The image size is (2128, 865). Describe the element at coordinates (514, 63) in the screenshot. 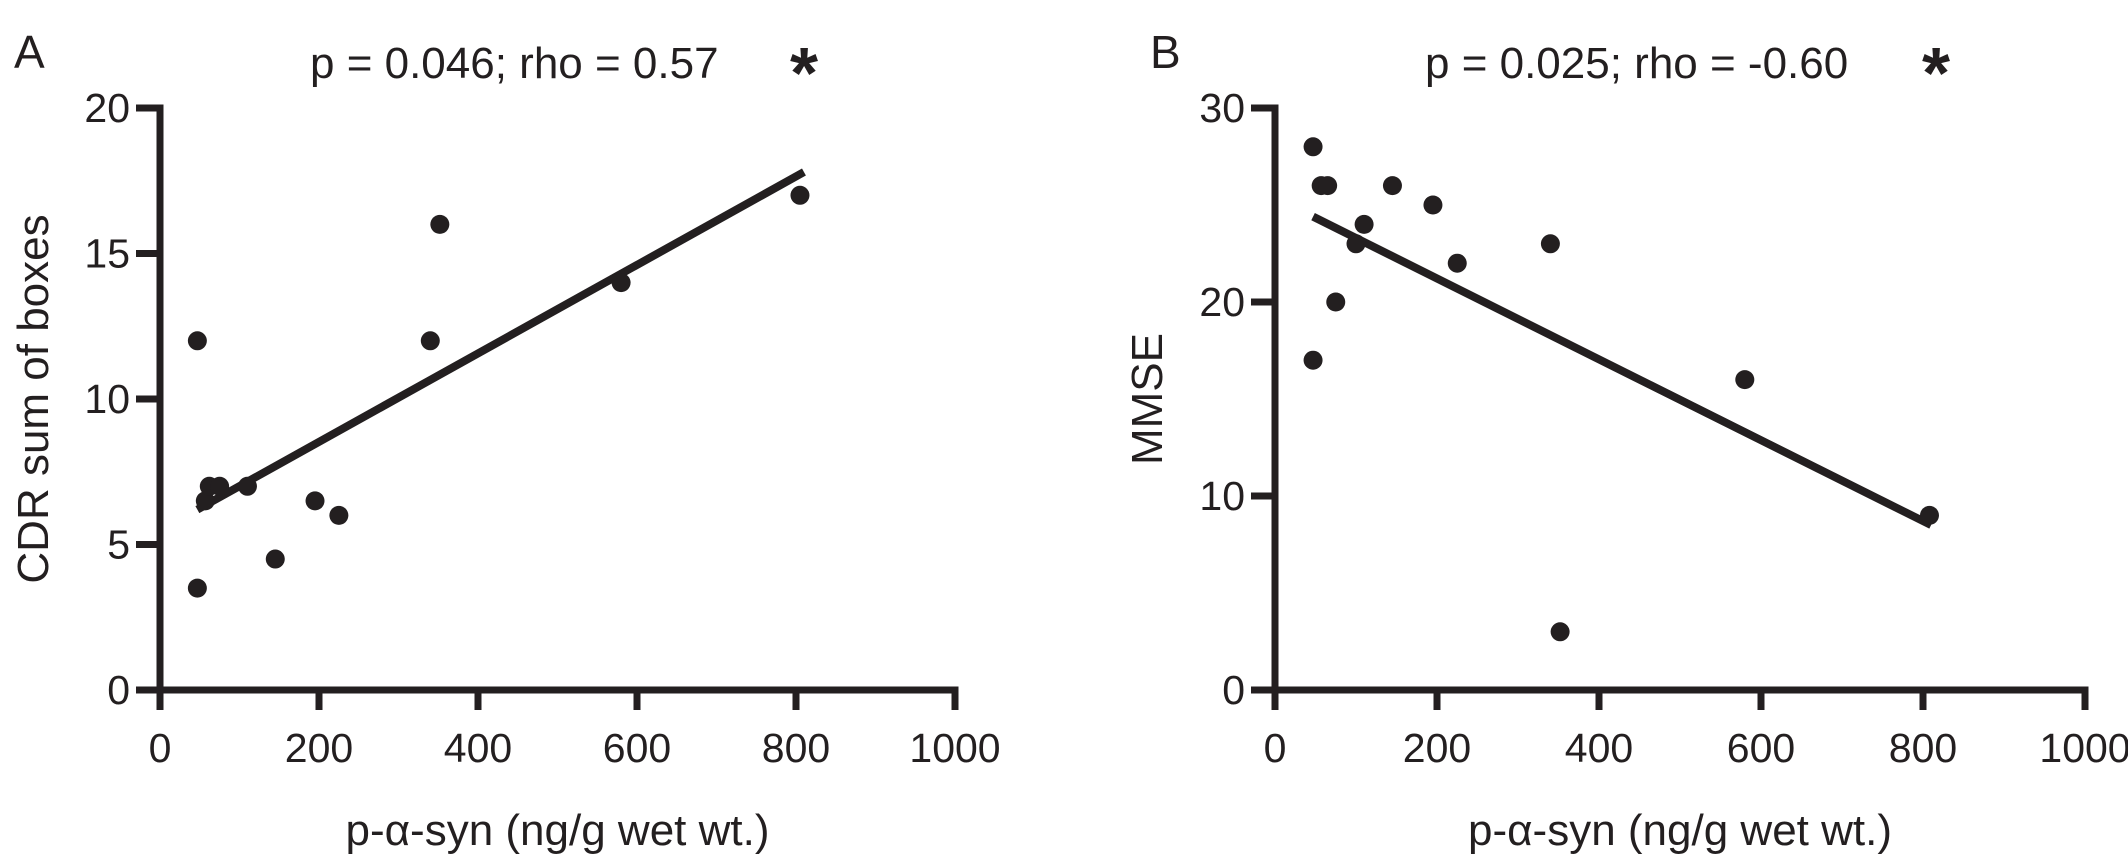

I see `statistics-annotation: p = 0.046; rho = 0.57` at that location.